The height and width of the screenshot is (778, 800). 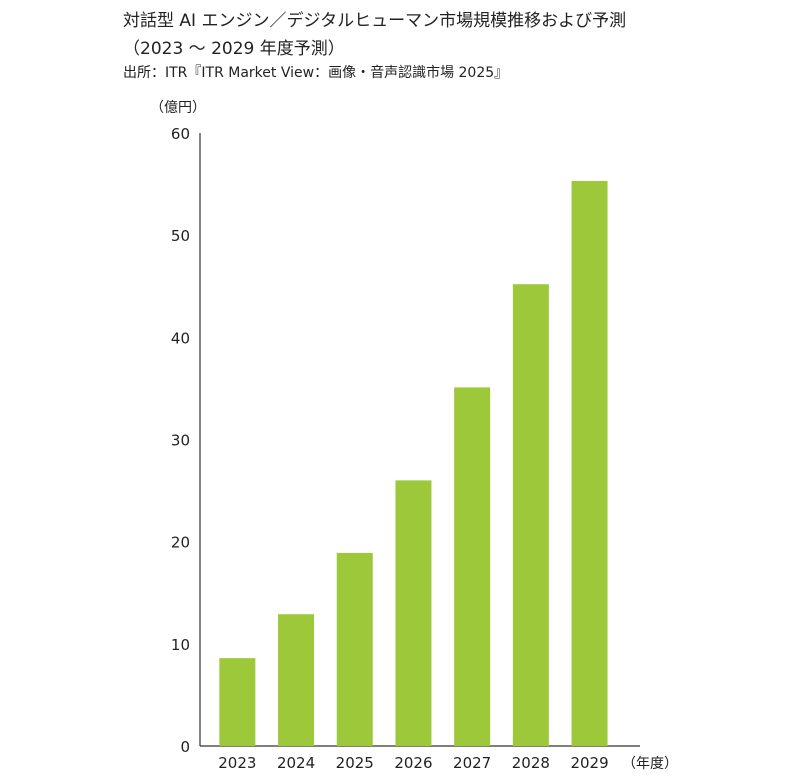 I want to click on bar-2025, so click(x=354, y=649).